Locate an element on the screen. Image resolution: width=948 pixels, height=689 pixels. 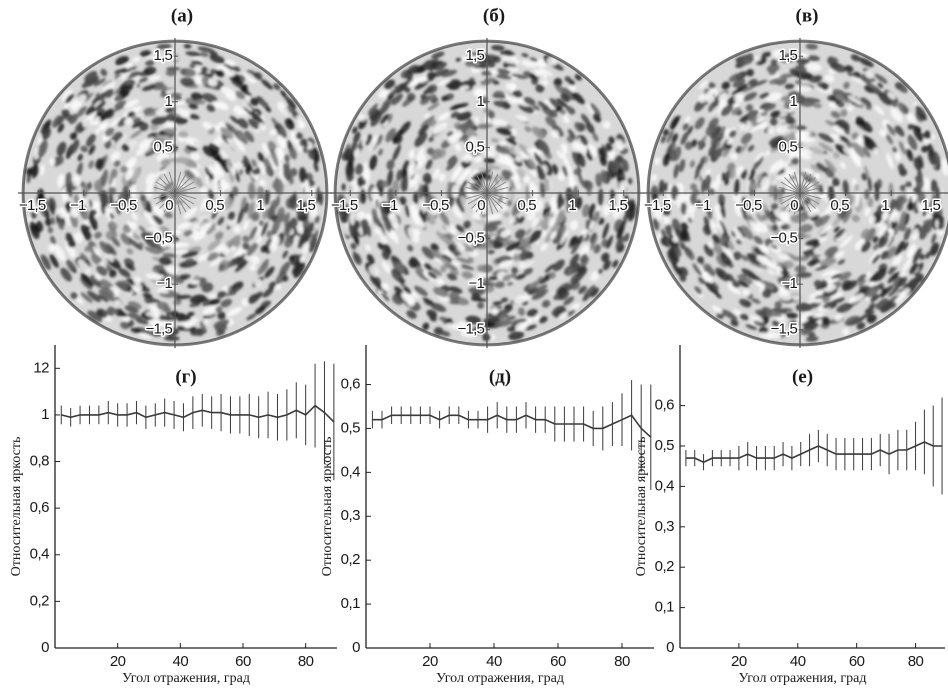
y-tick-label: 0,3 is located at coordinates (351, 515).